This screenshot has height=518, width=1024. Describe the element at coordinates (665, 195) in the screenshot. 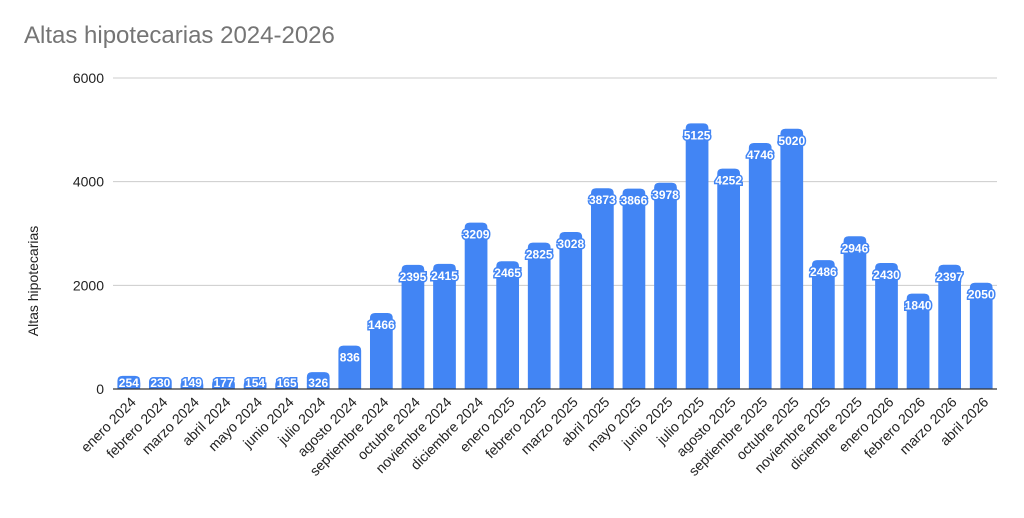

I see `data-label: 3978` at that location.